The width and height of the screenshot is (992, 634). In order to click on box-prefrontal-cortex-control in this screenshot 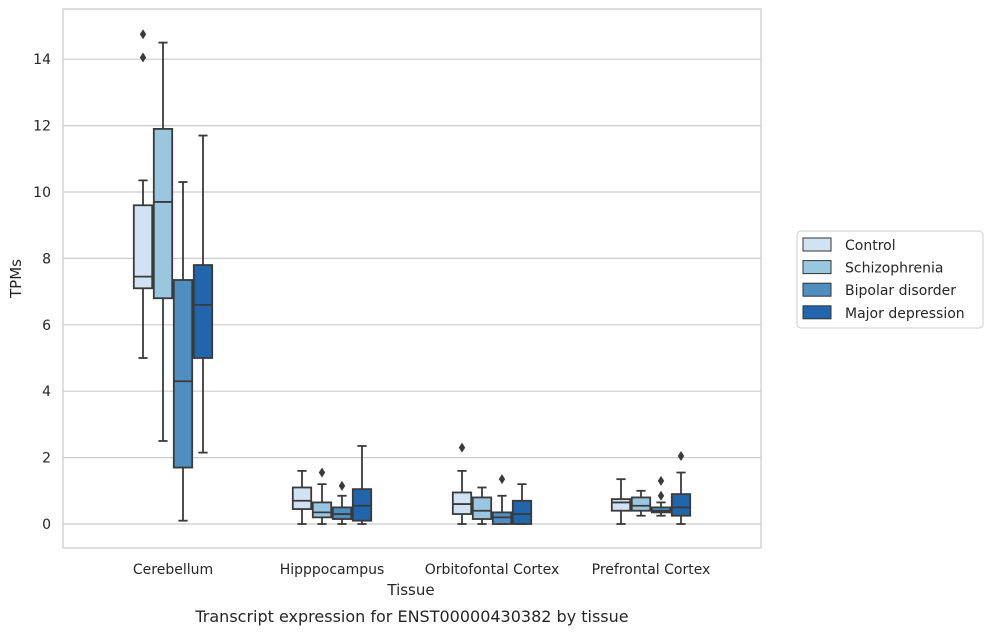, I will do `click(621, 501)`.